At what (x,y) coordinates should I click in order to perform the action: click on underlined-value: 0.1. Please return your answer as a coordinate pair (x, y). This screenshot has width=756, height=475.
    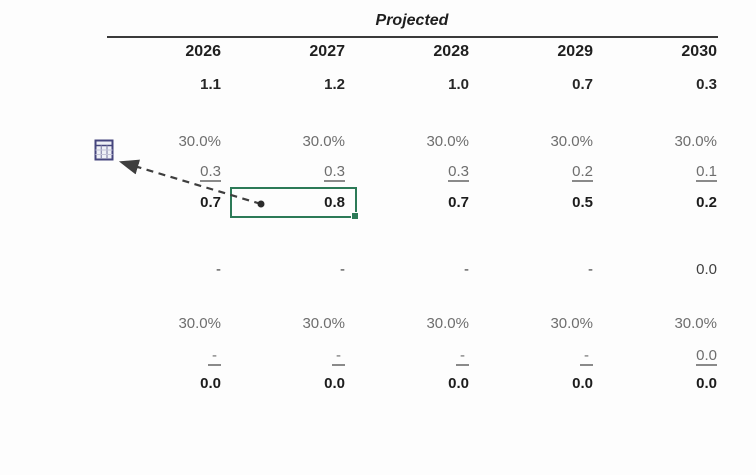
    Looking at the image, I should click on (706, 172).